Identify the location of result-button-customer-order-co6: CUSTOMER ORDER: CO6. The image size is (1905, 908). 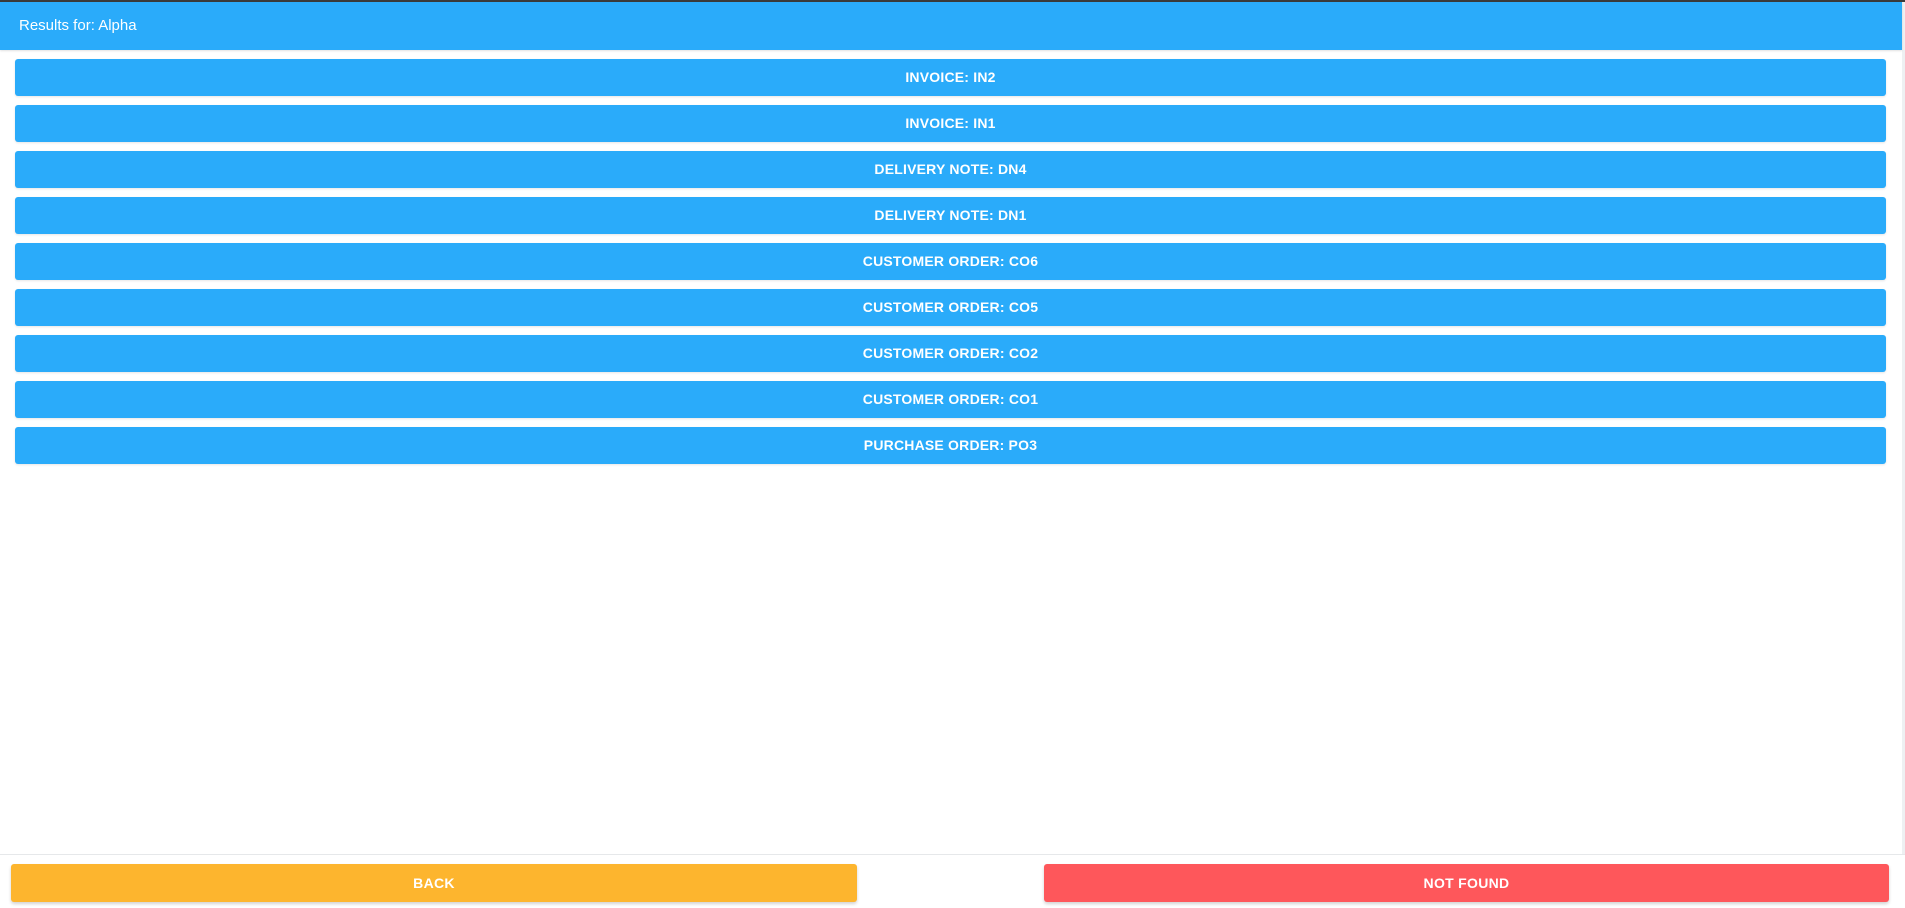
(950, 261).